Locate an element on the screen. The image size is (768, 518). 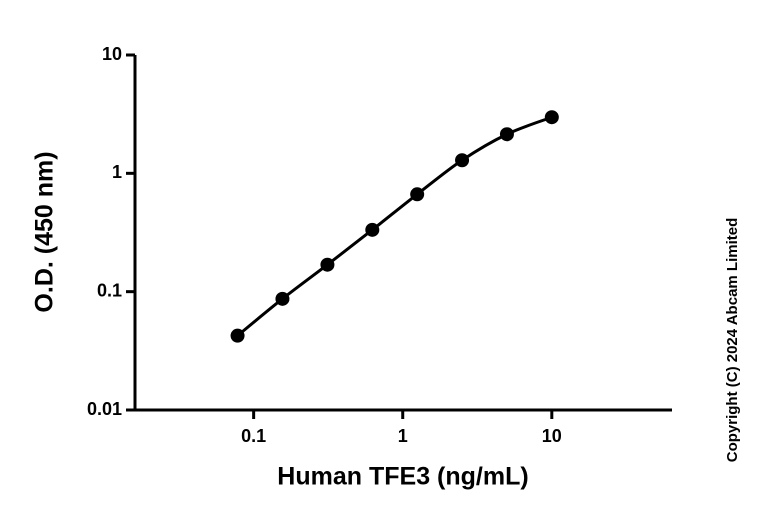
x-axis-title: Human TFE3 (ng/mL) is located at coordinates (402, 477).